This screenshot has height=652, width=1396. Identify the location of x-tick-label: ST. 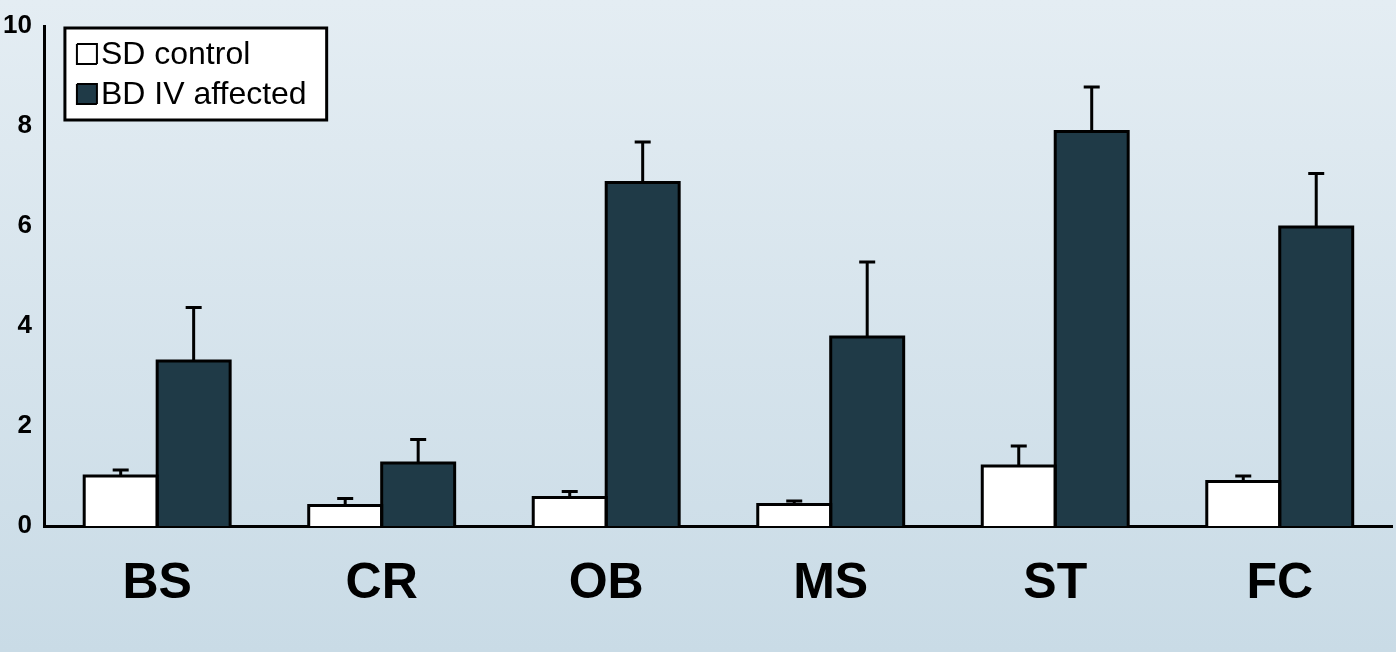
(1055, 580).